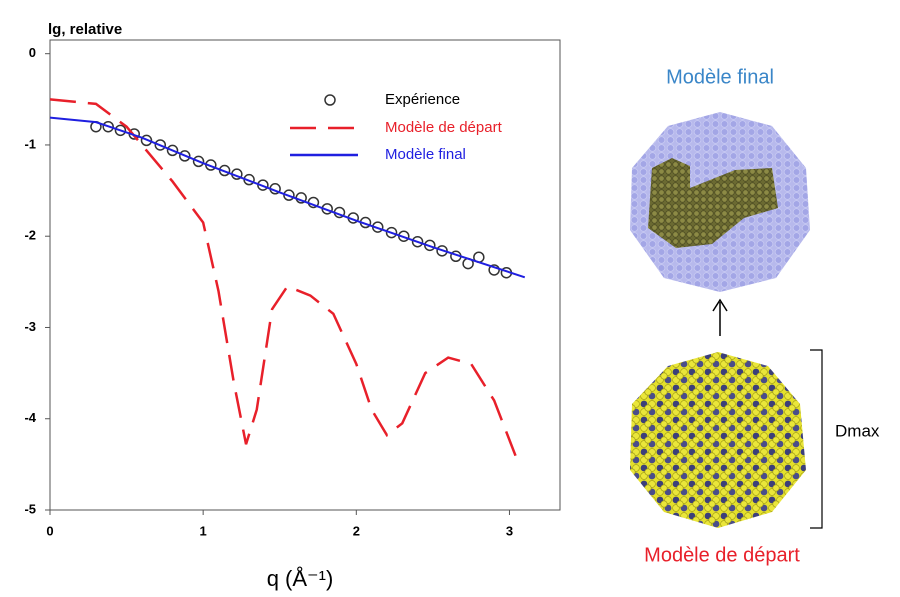  I want to click on y-tick-label: -3, so click(30, 326).